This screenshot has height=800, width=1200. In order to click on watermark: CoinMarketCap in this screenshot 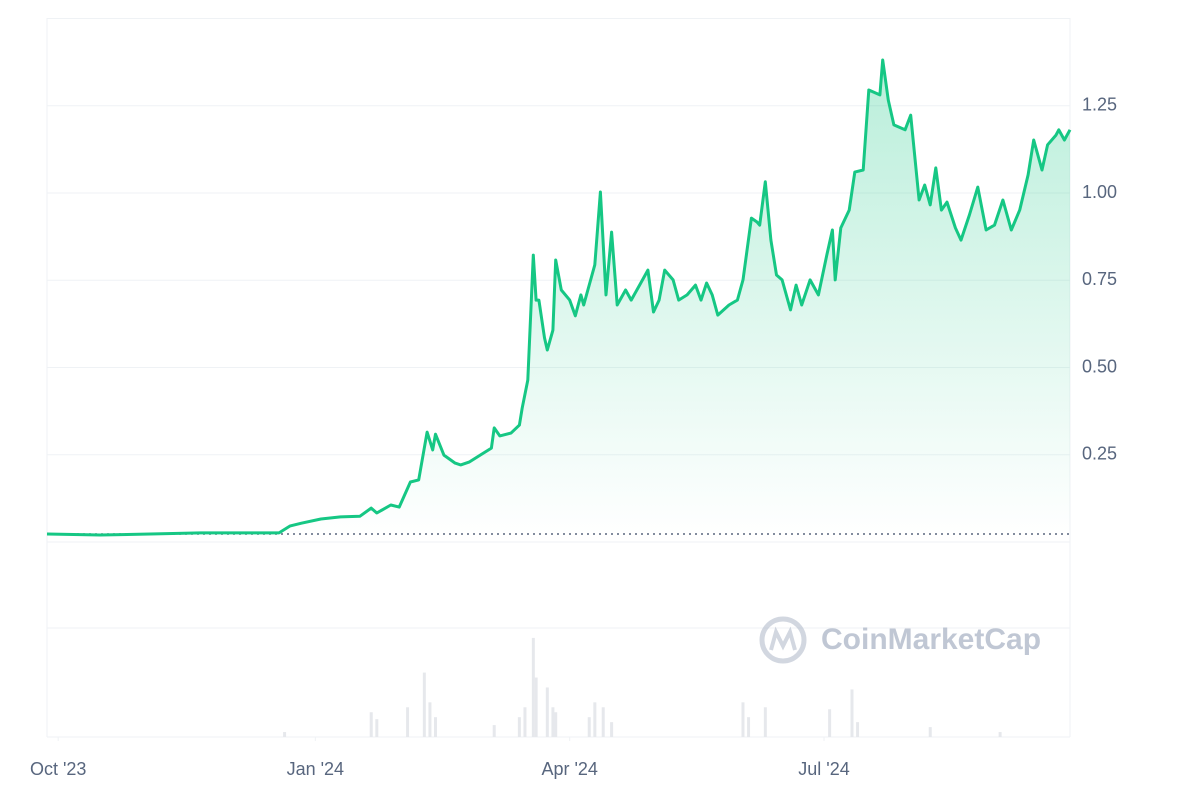, I will do `click(931, 639)`.